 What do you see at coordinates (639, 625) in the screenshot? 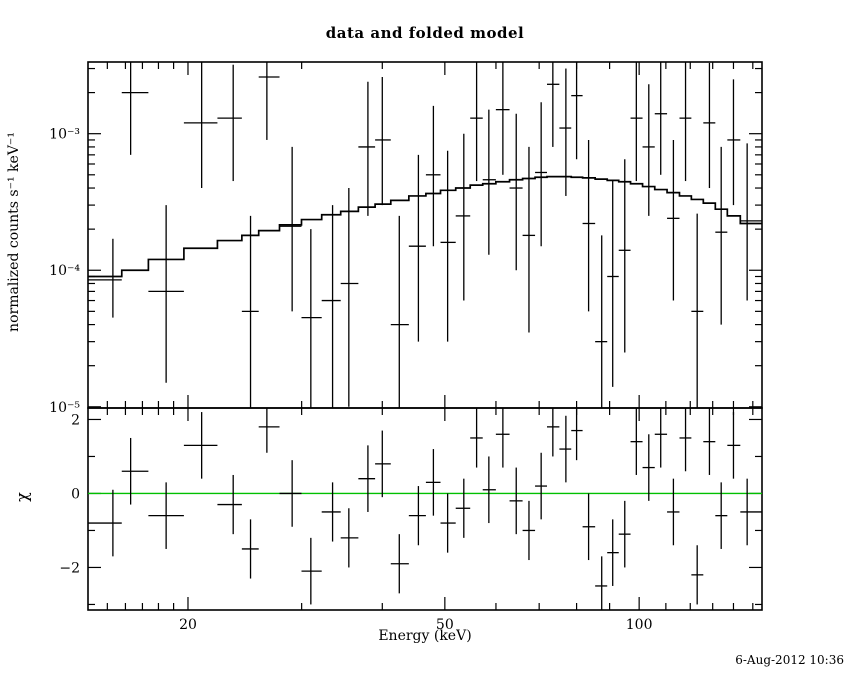
I see `x-tick-label: 100` at bounding box center [639, 625].